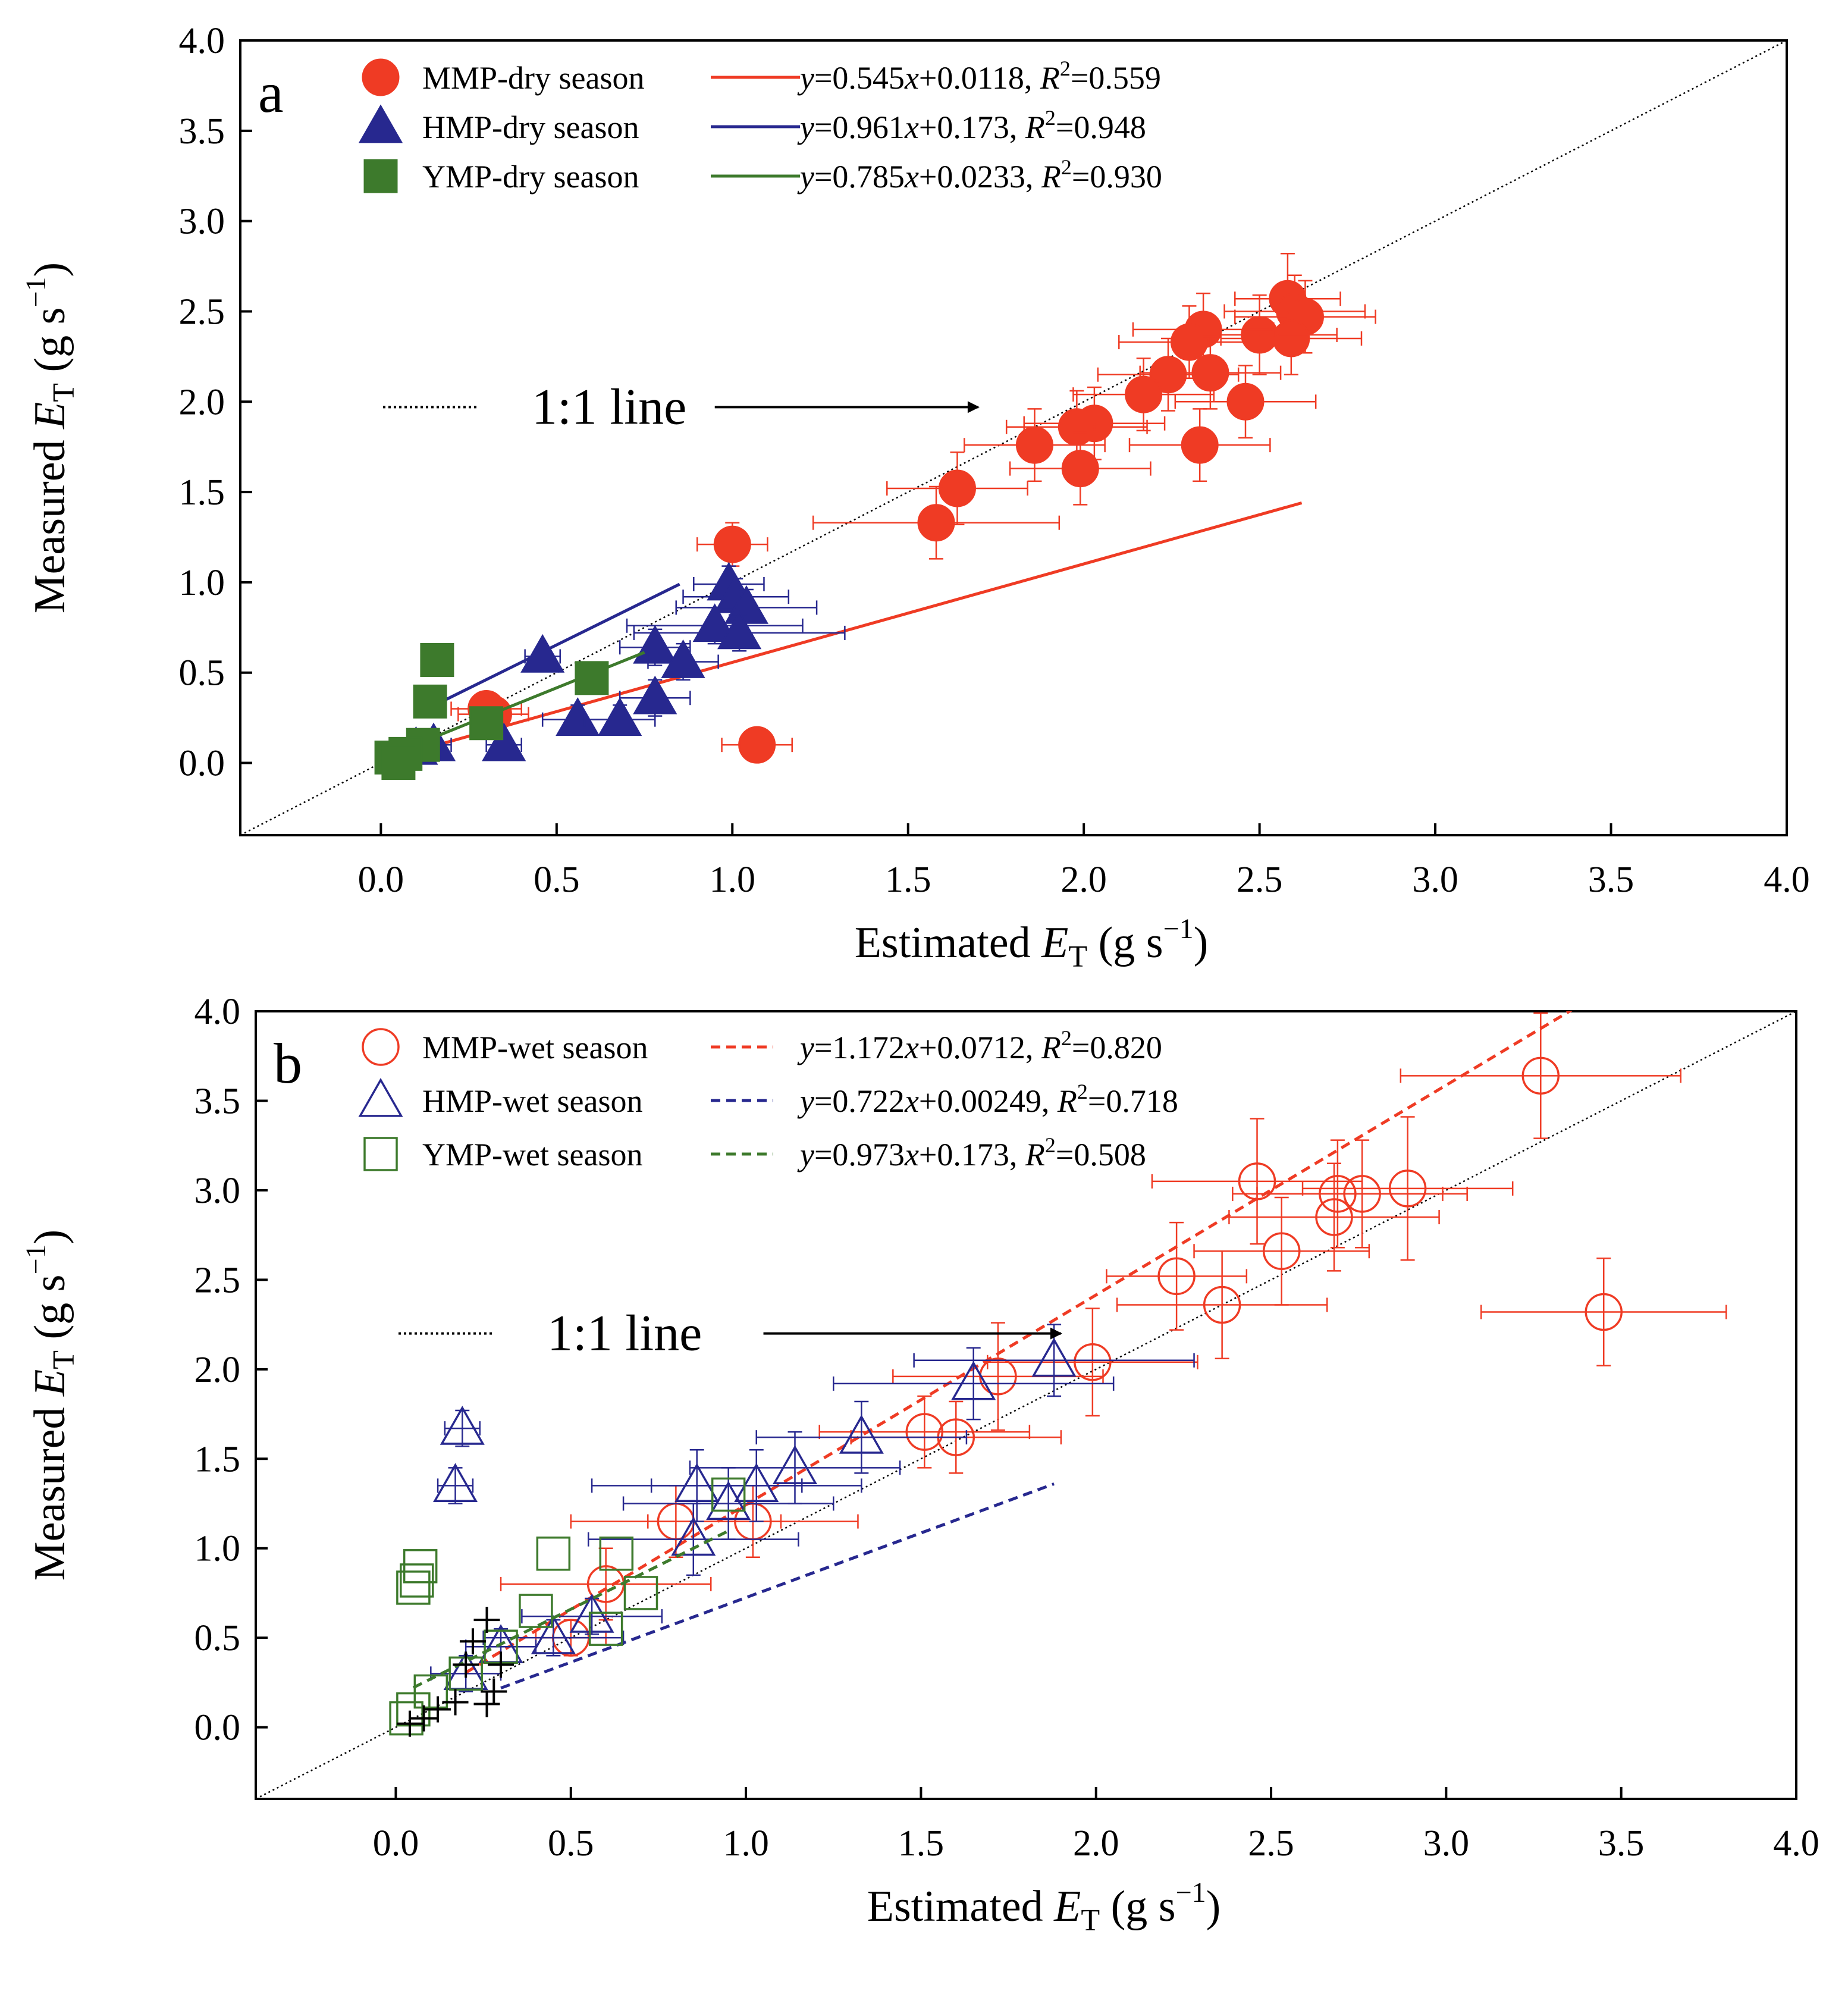 This screenshot has width=1848, height=1994. I want to click on y-tick-label: 1.0, so click(202, 583).